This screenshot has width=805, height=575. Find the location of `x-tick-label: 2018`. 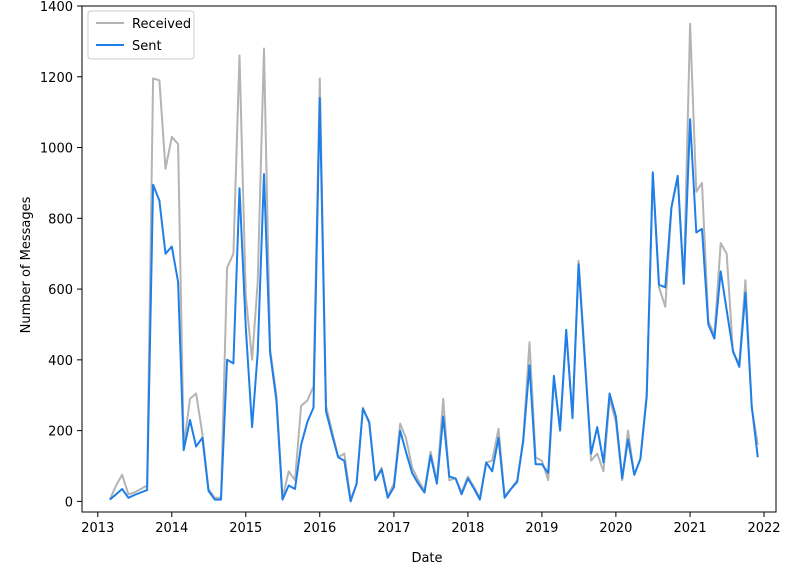

x-tick-label: 2018 is located at coordinates (467, 528).